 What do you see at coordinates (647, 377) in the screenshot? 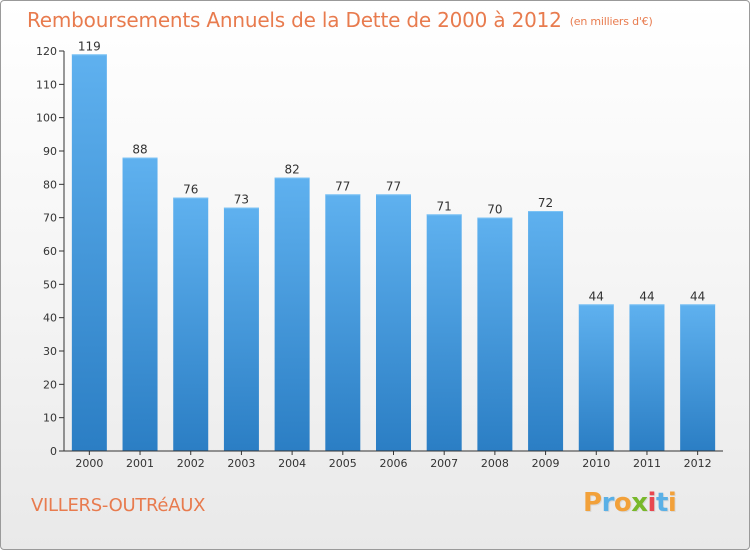
I see `bar-2011` at bounding box center [647, 377].